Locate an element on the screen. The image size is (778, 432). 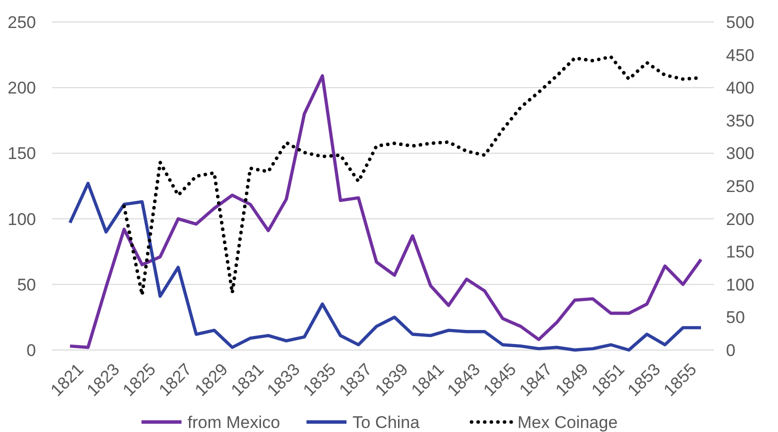
legend-label: from Mexico is located at coordinates (234, 422).